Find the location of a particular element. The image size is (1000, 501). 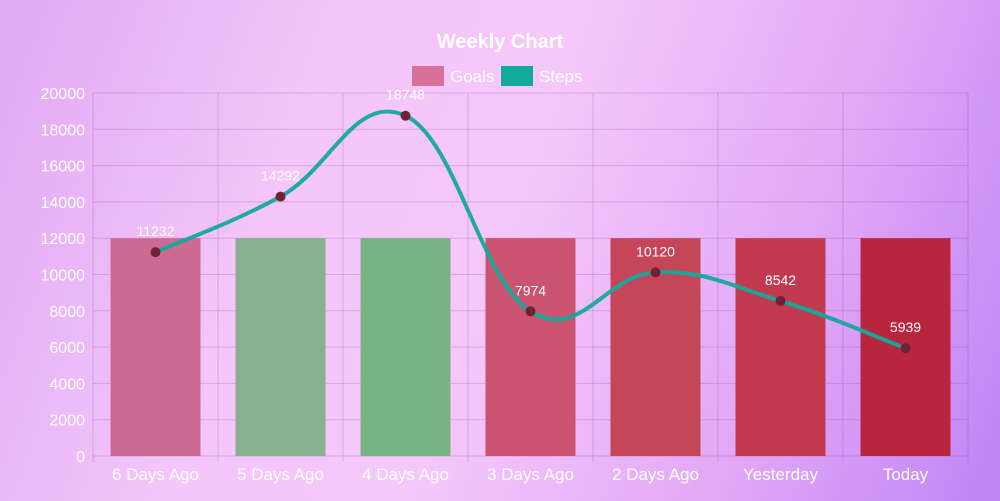

y-tick-label: 16000 is located at coordinates (63, 167).